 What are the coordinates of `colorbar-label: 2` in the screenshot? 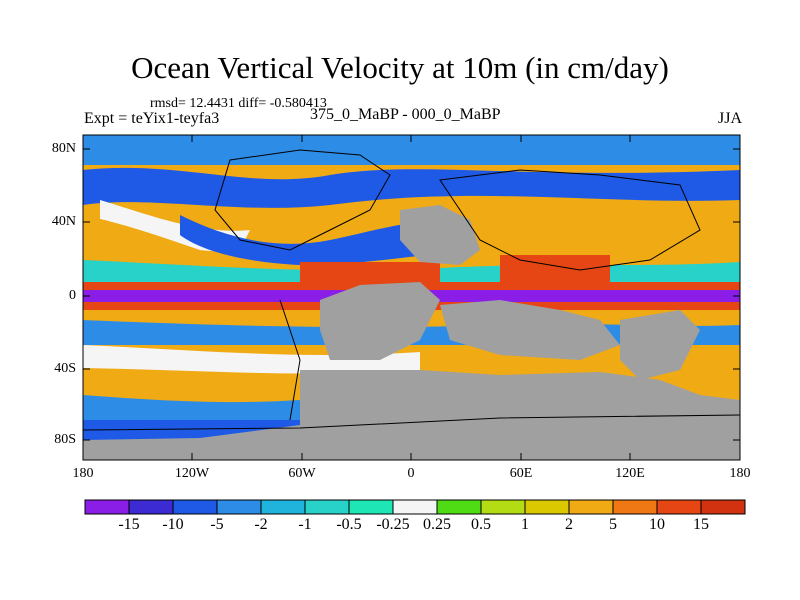 It's located at (569, 524).